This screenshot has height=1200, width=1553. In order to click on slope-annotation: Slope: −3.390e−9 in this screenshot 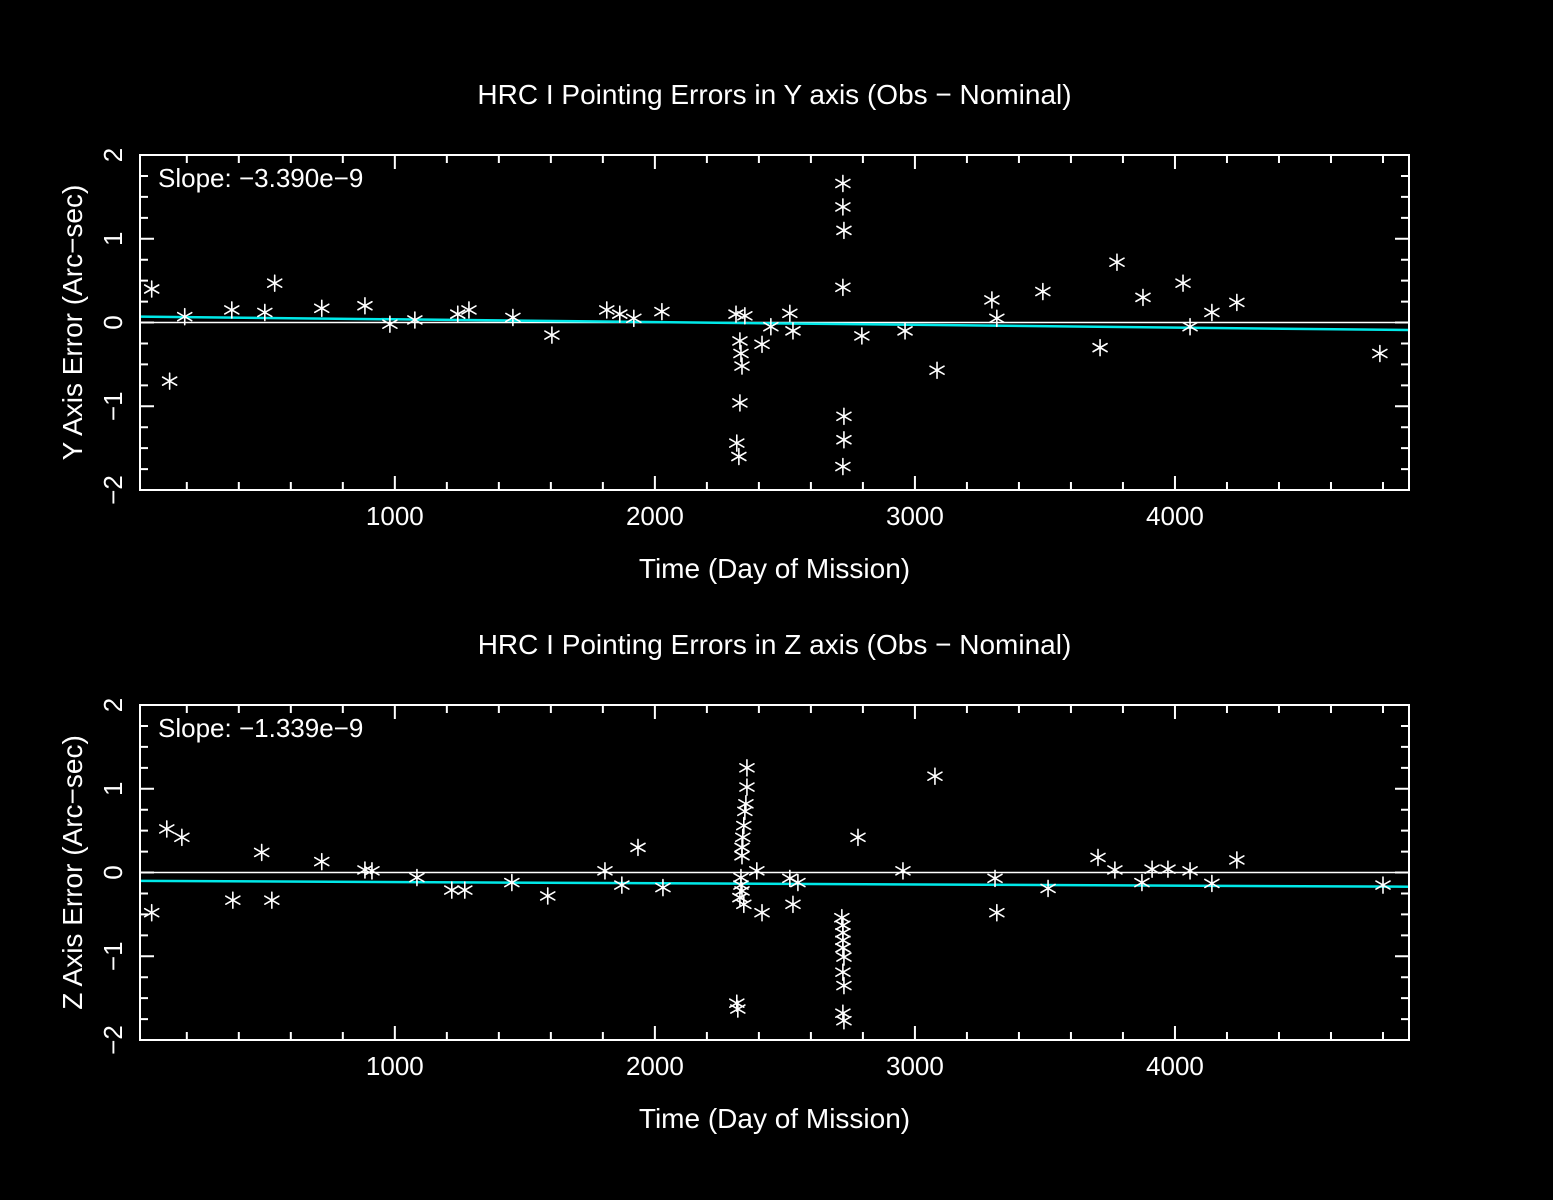, I will do `click(260, 178)`.